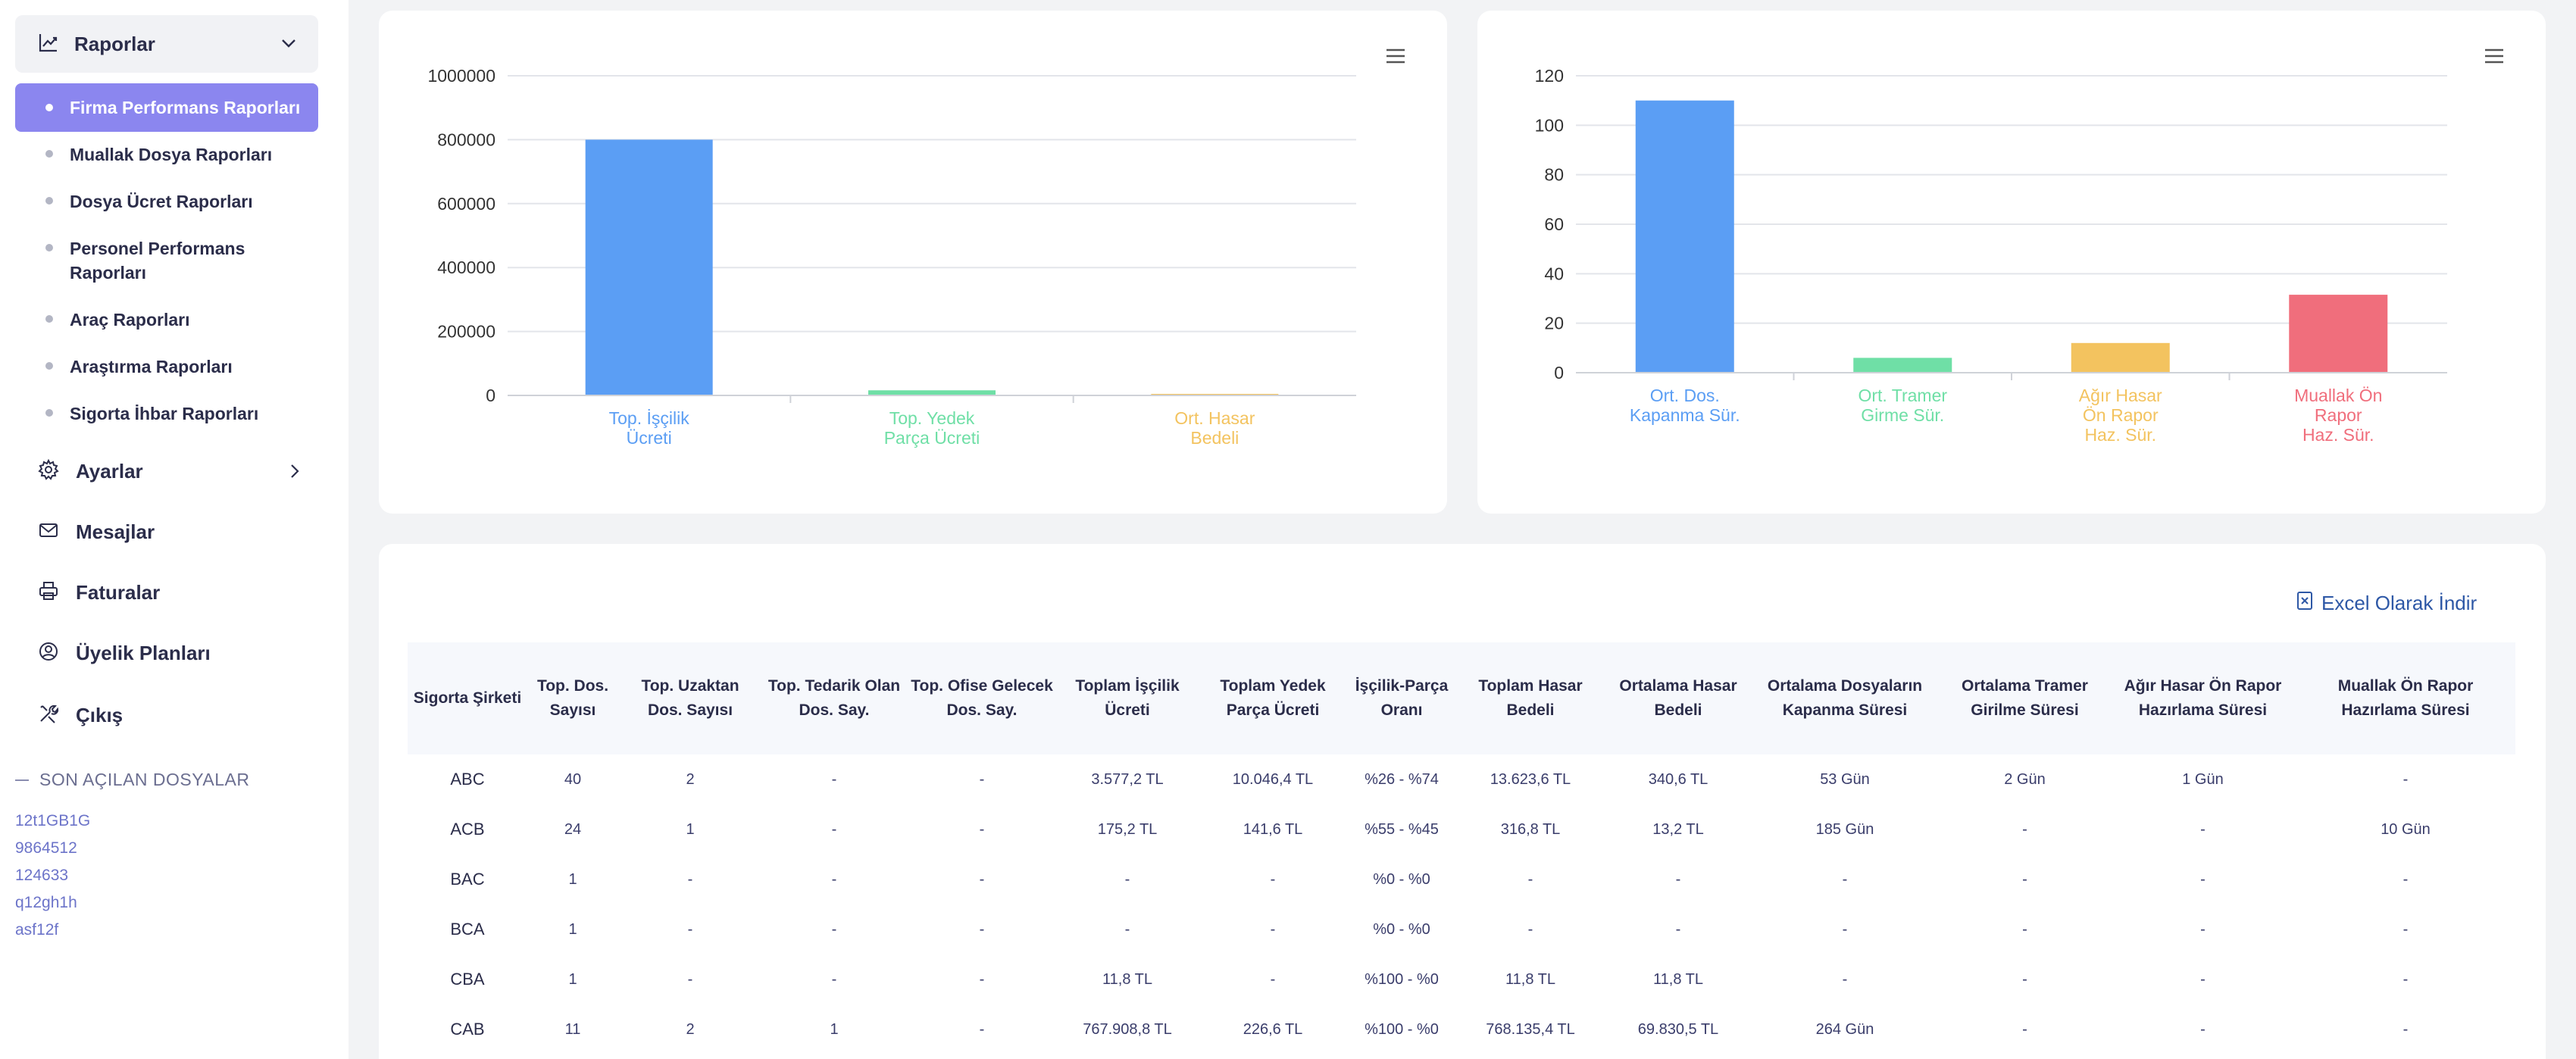 The width and height of the screenshot is (2576, 1059). I want to click on column-header: Sigorta Şirketi, so click(468, 698).